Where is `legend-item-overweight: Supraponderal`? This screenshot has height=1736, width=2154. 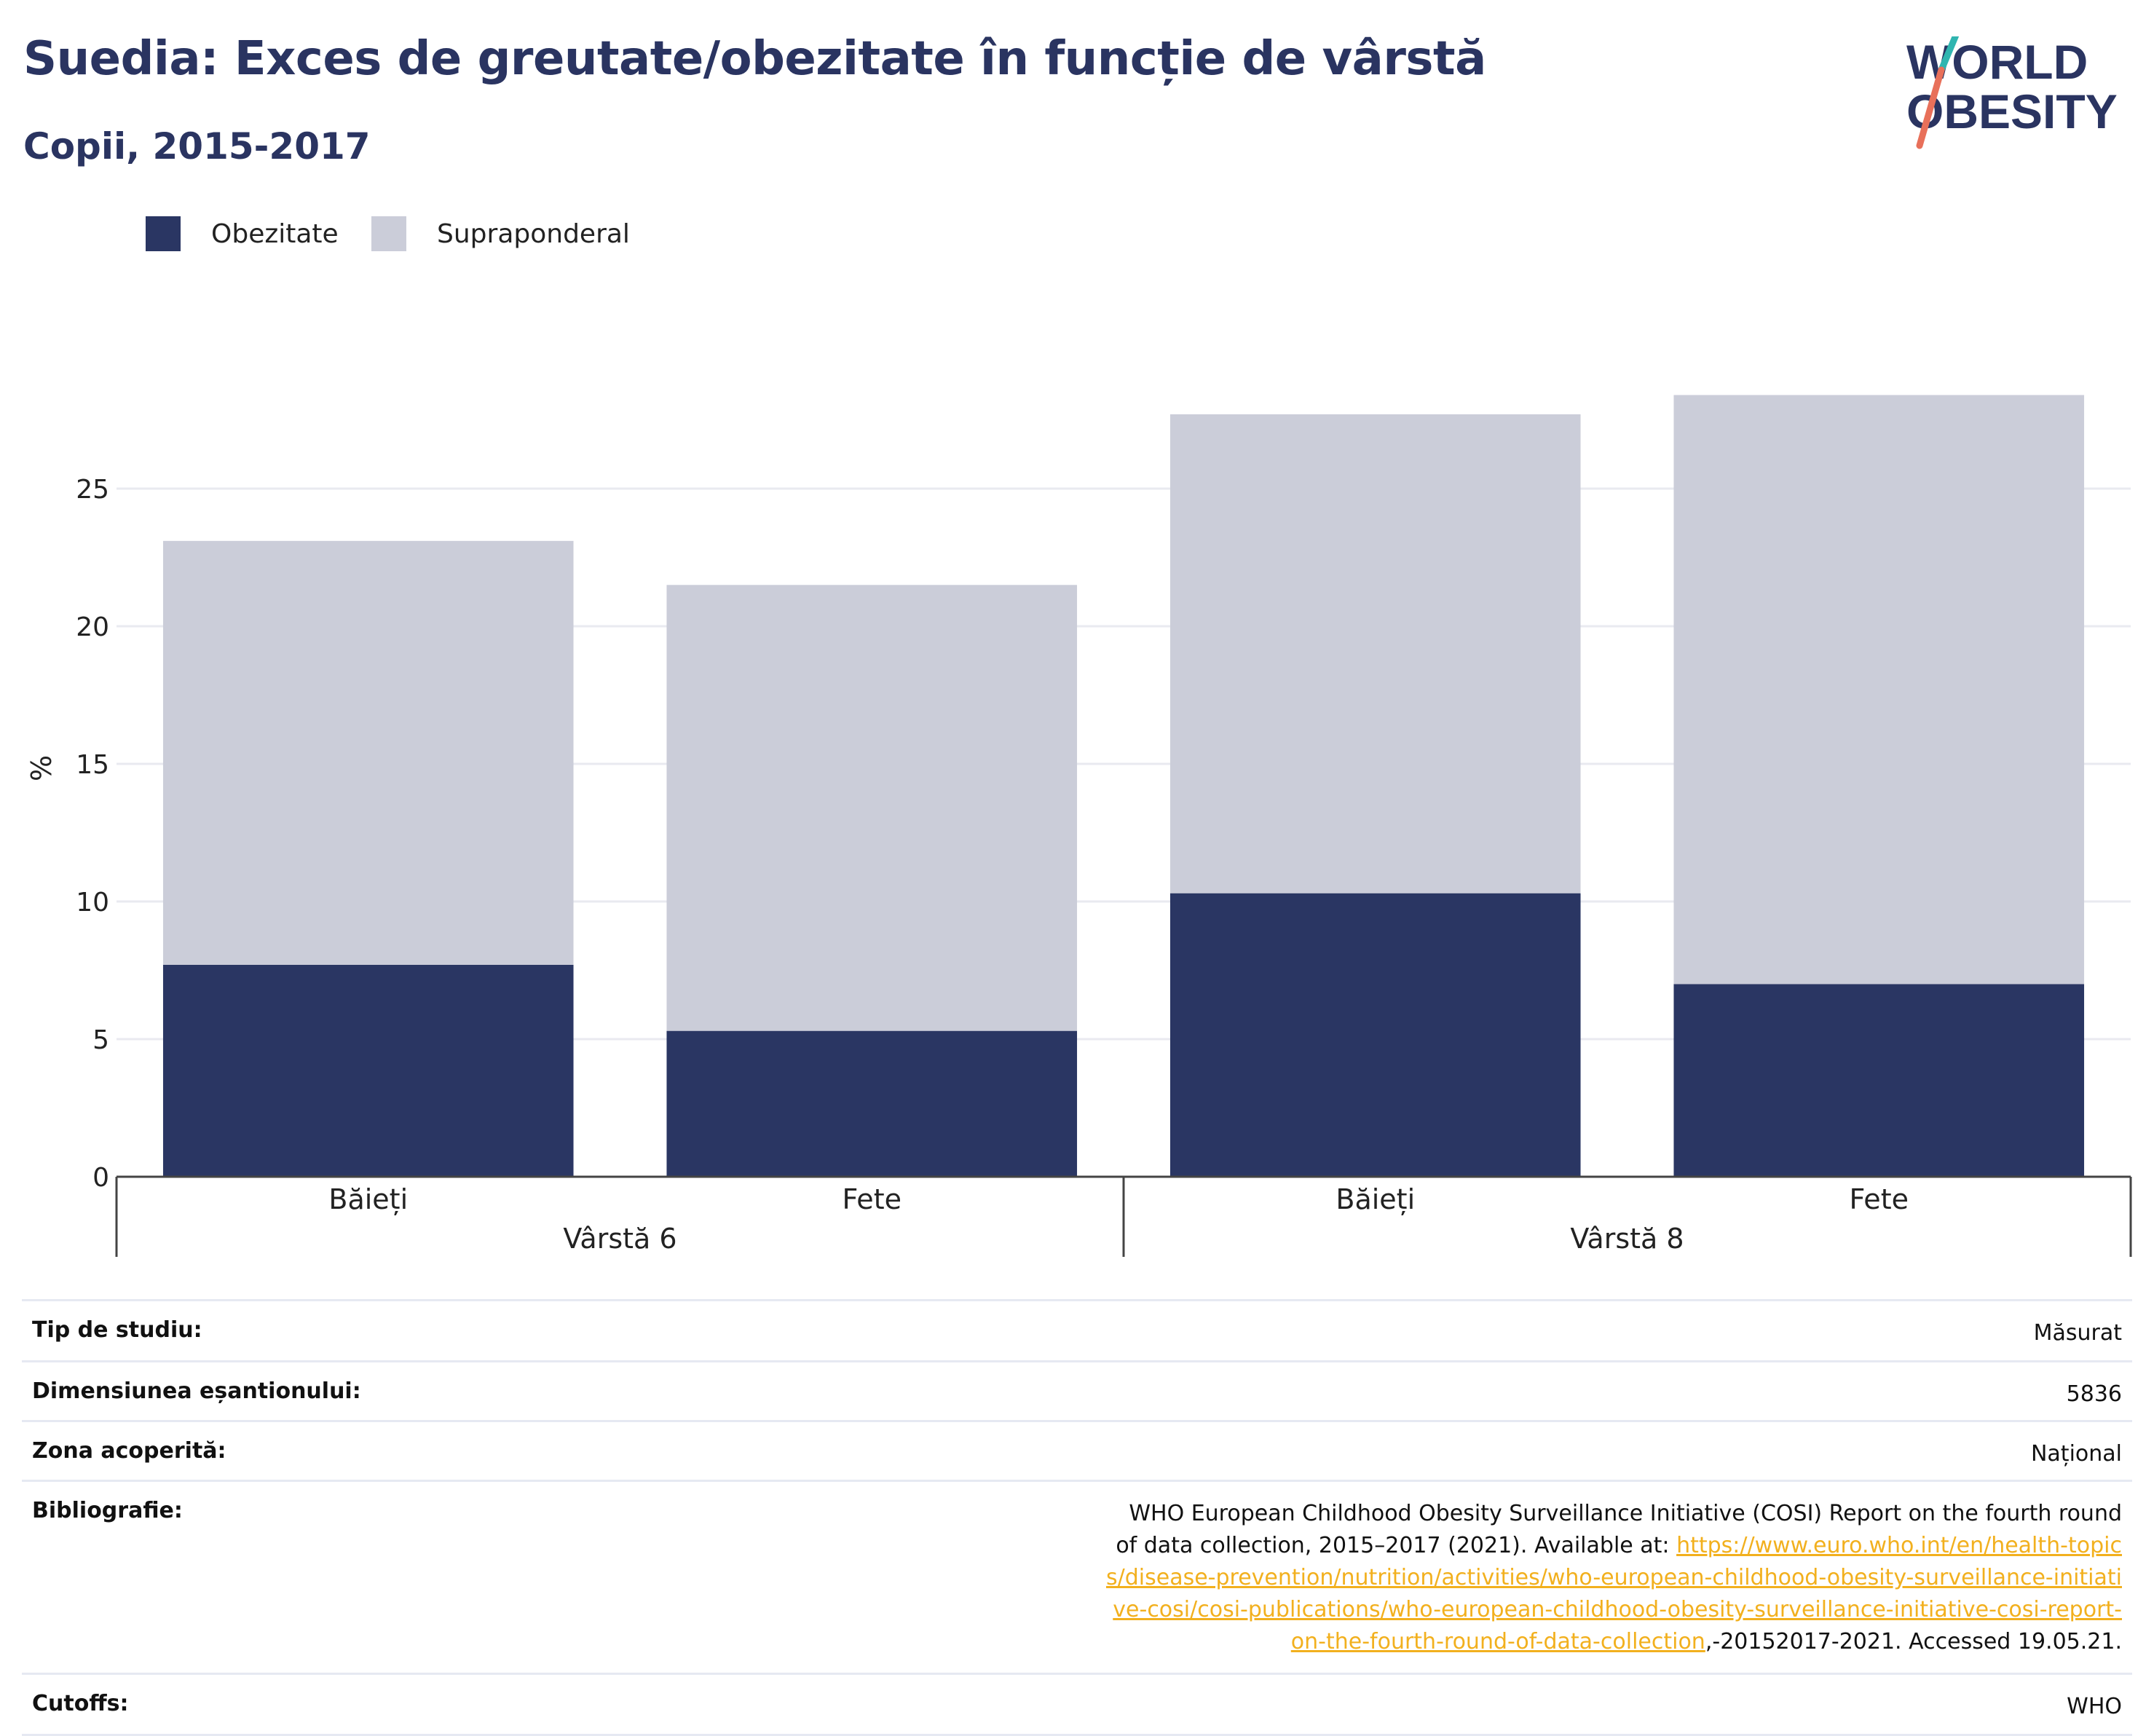 legend-item-overweight: Supraponderal is located at coordinates (500, 234).